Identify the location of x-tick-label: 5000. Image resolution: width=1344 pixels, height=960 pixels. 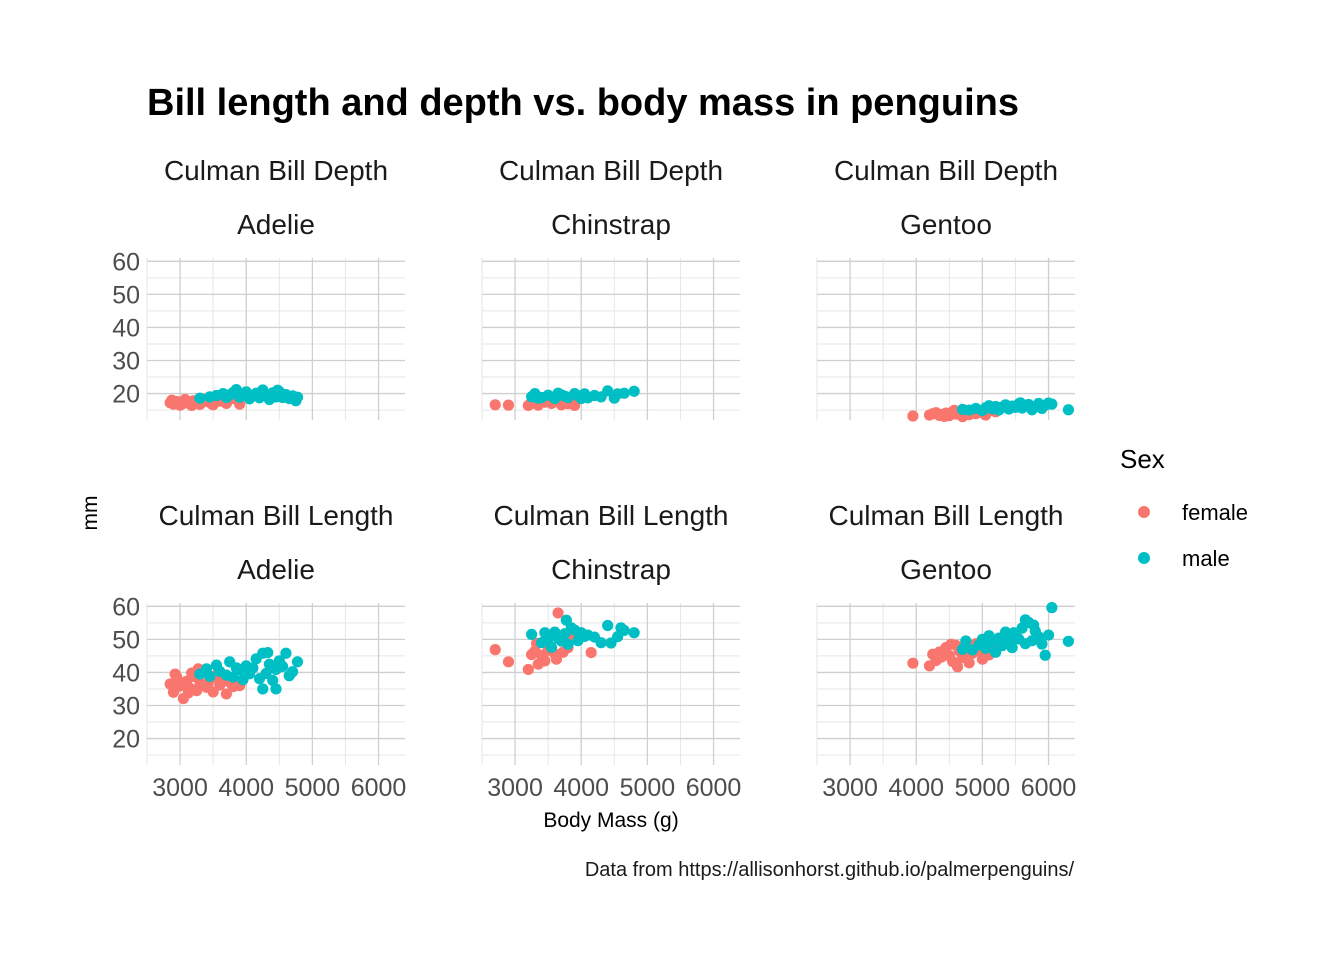
(983, 788).